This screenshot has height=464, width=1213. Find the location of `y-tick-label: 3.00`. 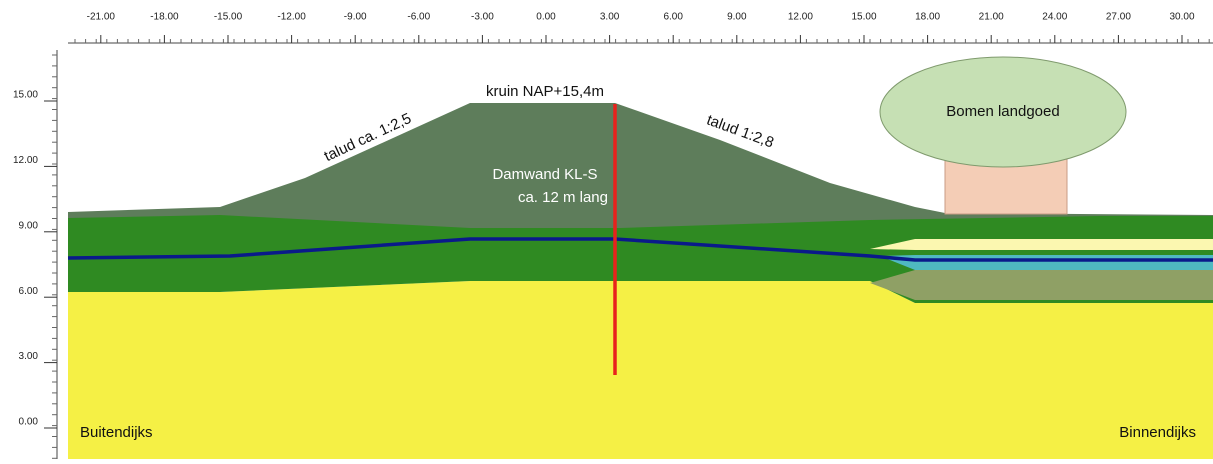

y-tick-label: 3.00 is located at coordinates (29, 356).